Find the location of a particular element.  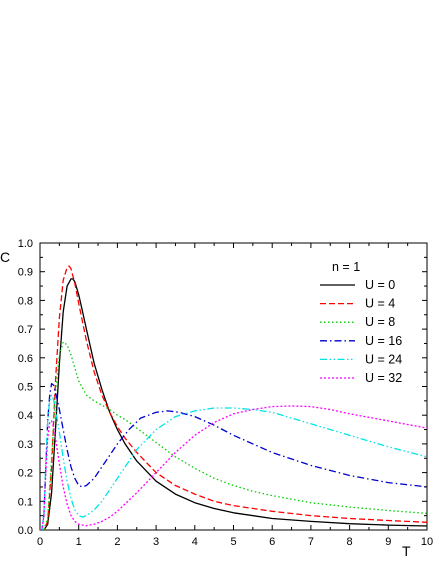

x-tick-label: 1 is located at coordinates (79, 542).